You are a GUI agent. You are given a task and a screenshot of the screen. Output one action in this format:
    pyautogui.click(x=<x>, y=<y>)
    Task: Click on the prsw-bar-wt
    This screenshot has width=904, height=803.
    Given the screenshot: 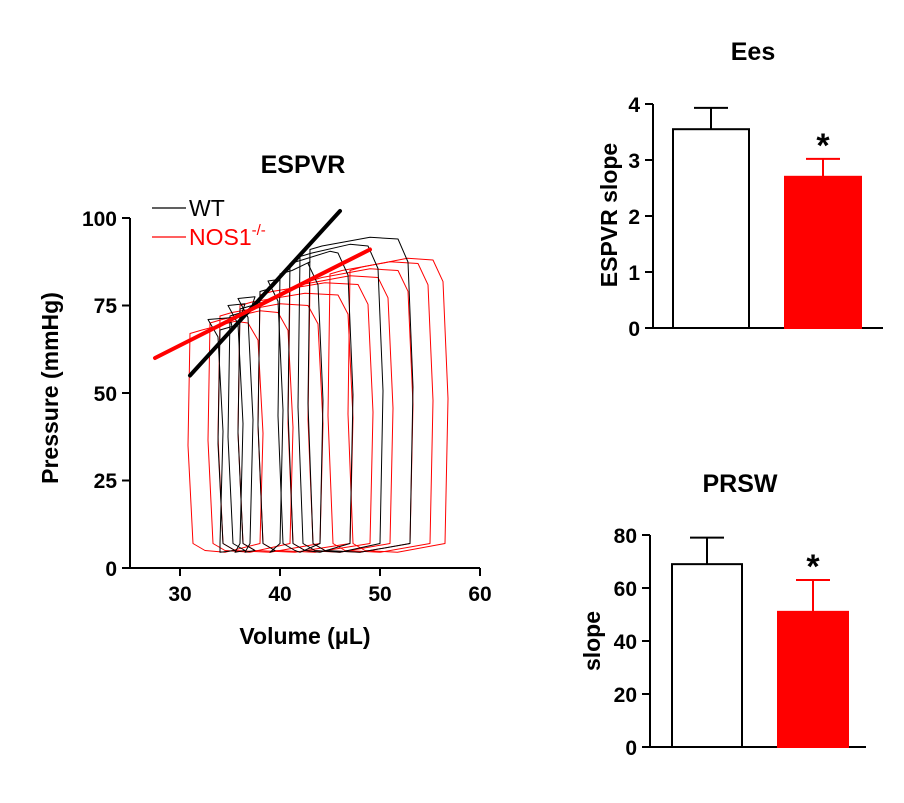 What is the action you would take?
    pyautogui.click(x=707, y=656)
    